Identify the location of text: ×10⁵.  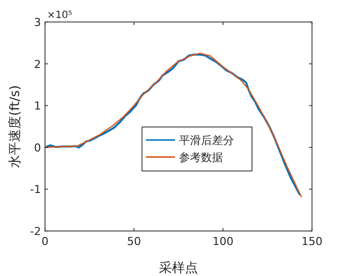
(59, 15).